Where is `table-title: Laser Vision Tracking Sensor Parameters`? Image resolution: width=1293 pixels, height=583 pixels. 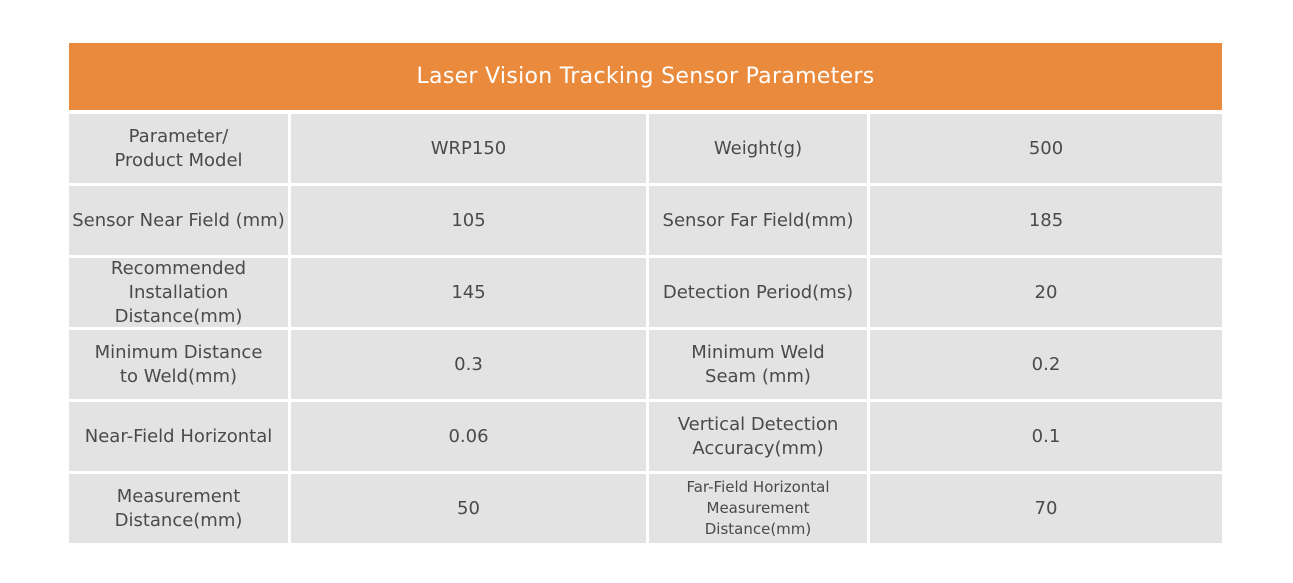 table-title: Laser Vision Tracking Sensor Parameters is located at coordinates (645, 76).